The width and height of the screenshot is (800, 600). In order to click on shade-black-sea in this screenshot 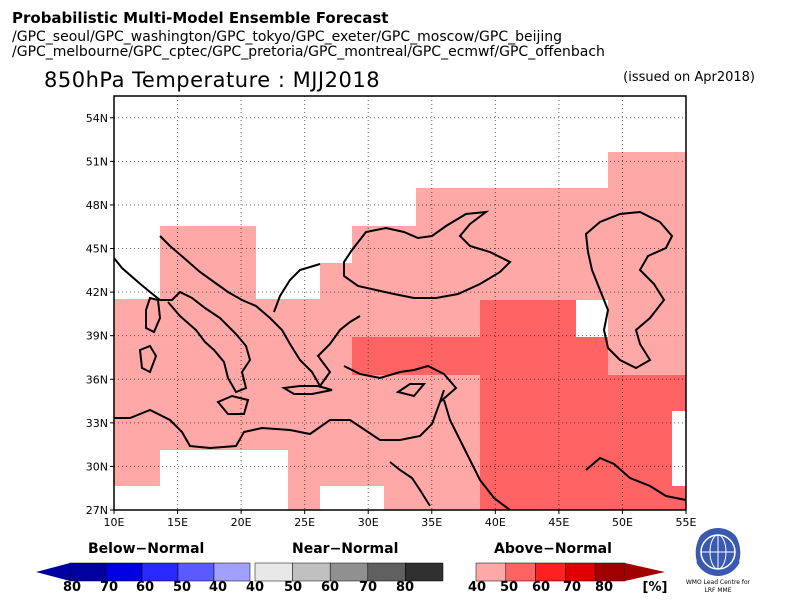, I will do `click(512, 244)`.